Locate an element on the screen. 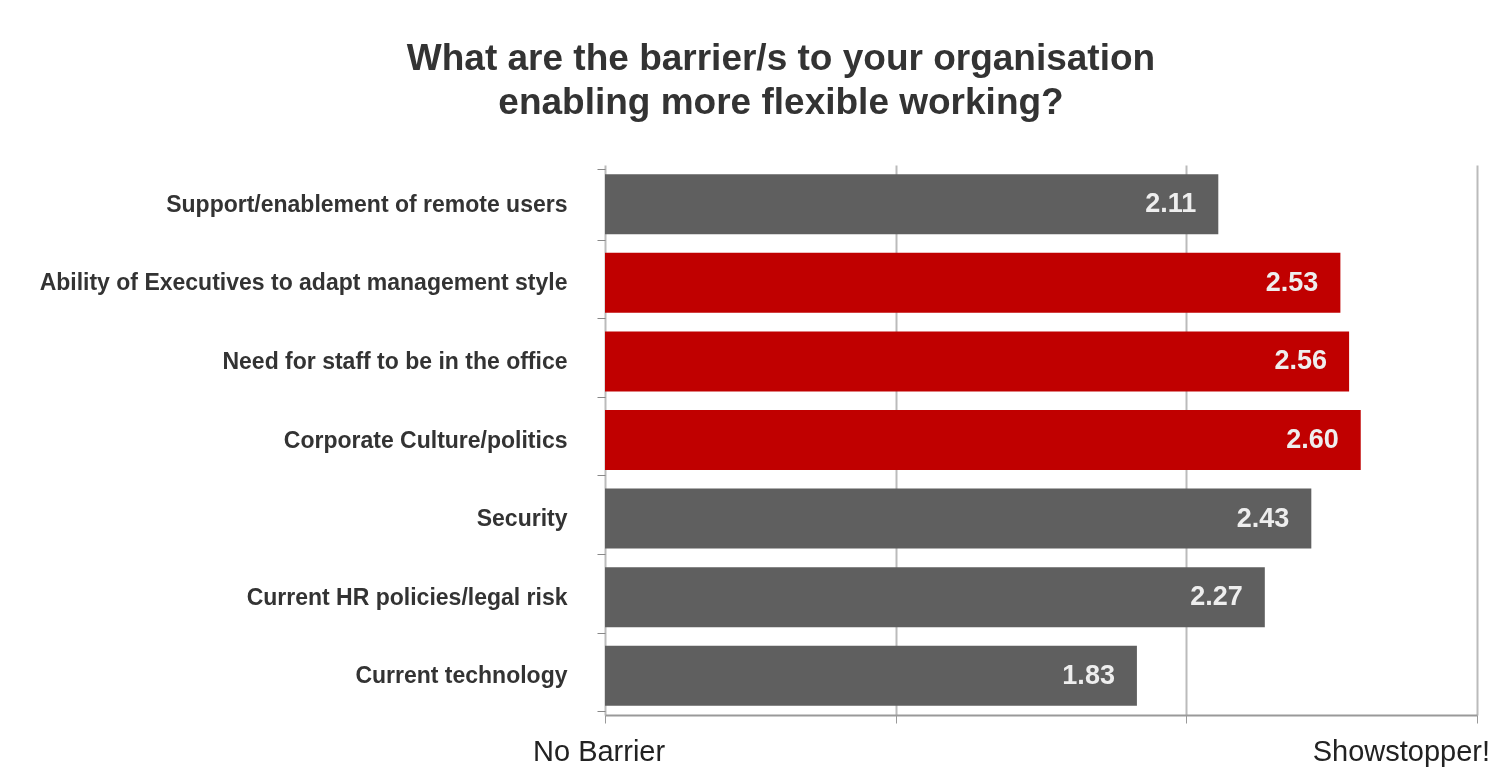 The width and height of the screenshot is (1510, 779). data-label: 2.60 is located at coordinates (1312, 439).